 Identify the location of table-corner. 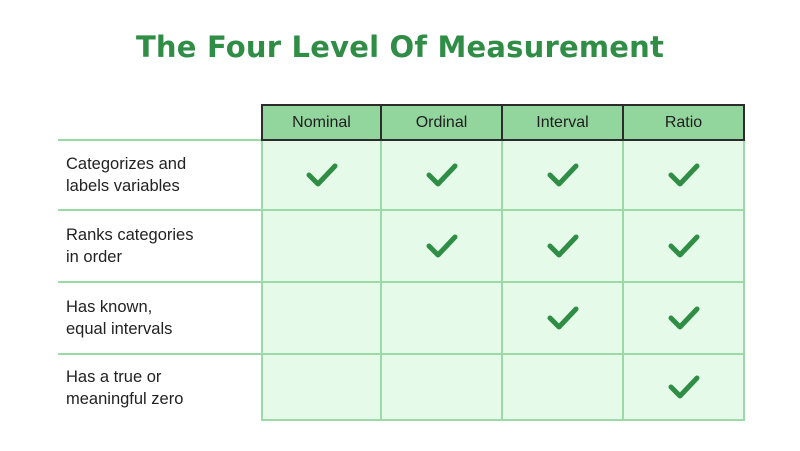
(159, 122).